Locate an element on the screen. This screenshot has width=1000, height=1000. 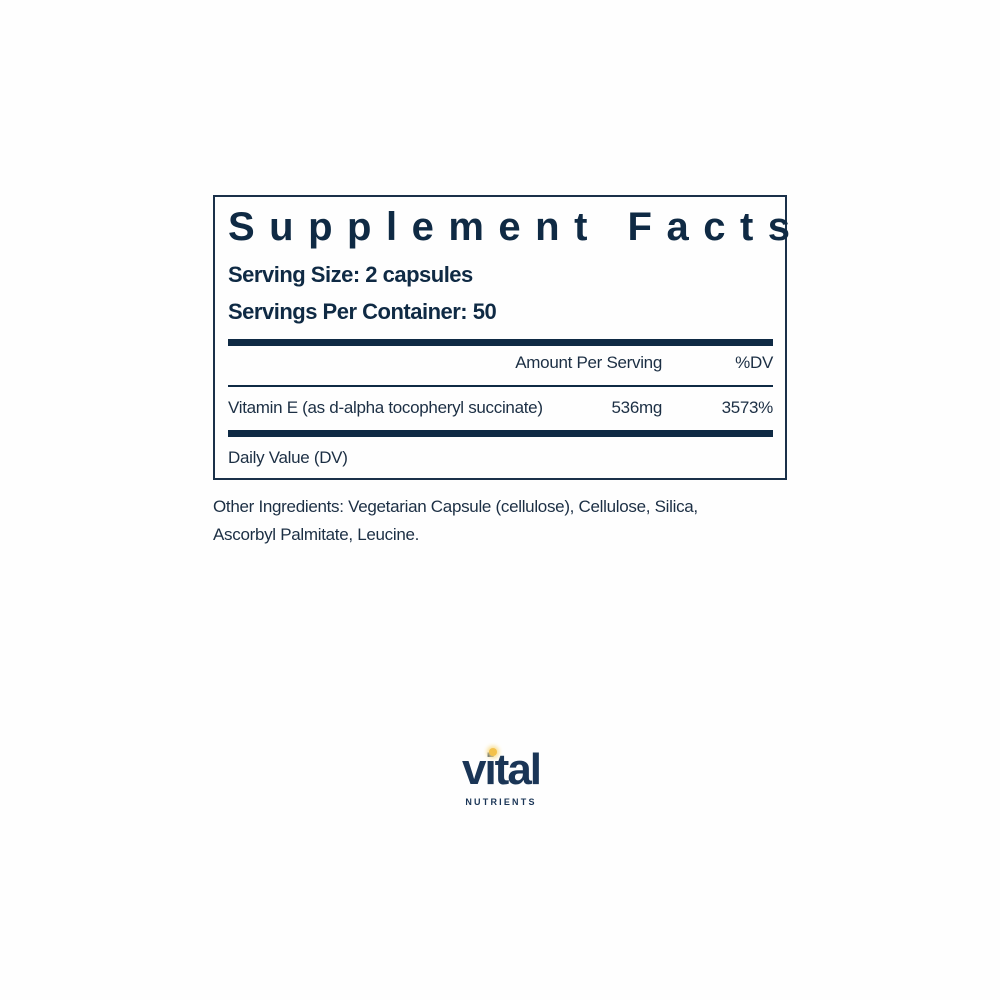
column-header-amount: Amount Per Serving is located at coordinates (588, 362).